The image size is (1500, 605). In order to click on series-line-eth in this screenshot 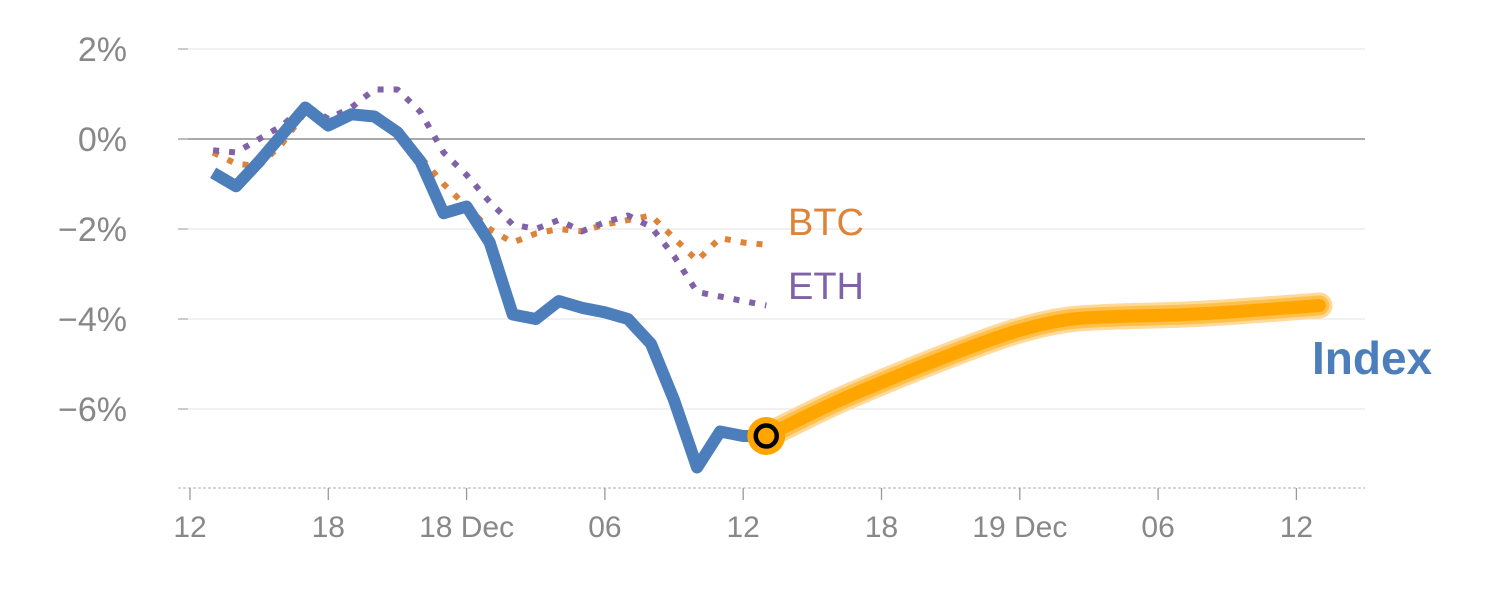, I will do `click(489, 197)`.